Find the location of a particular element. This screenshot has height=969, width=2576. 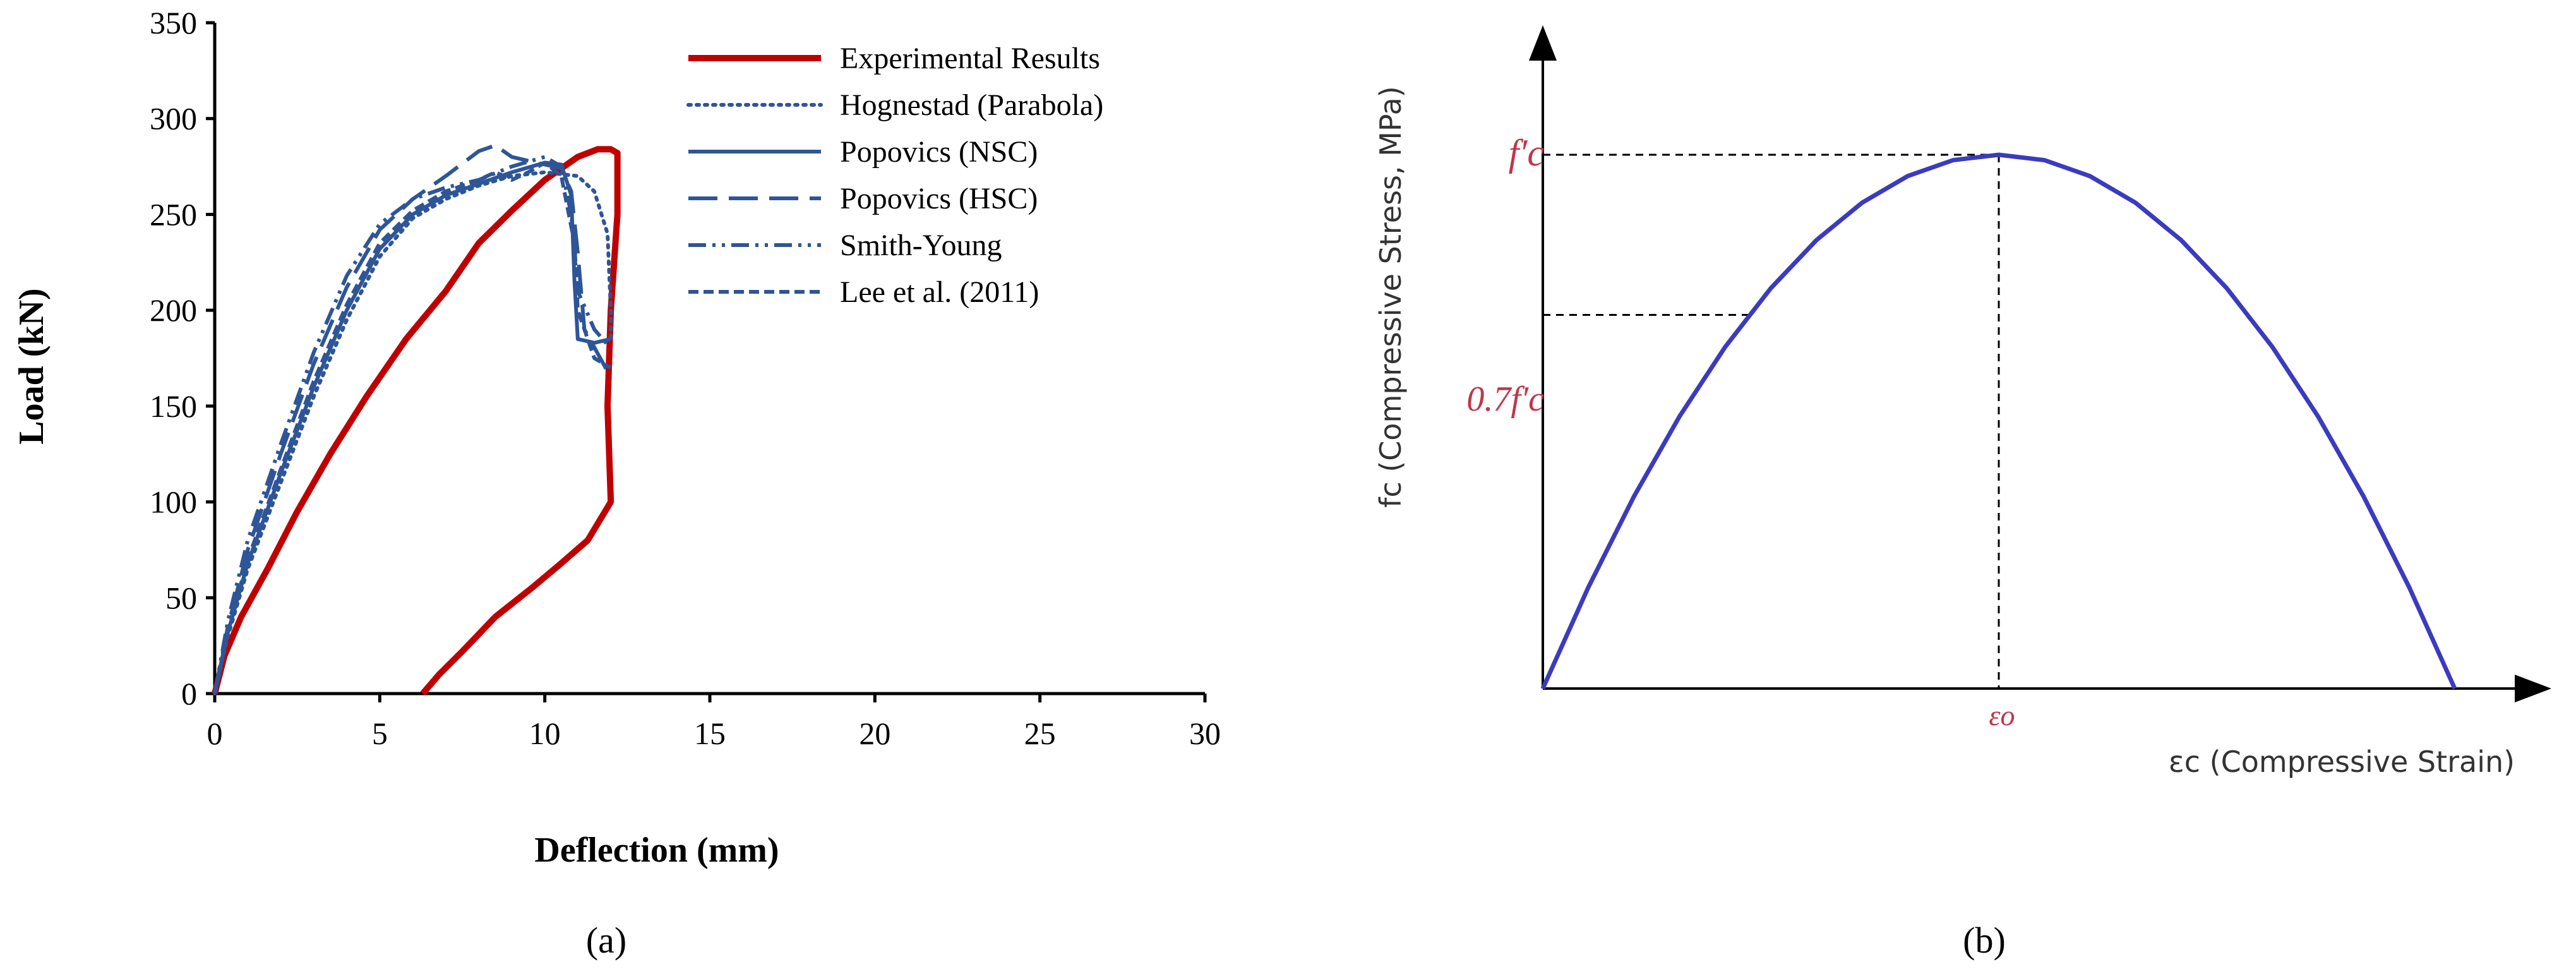

legend-label: Smith-Young is located at coordinates (921, 245).